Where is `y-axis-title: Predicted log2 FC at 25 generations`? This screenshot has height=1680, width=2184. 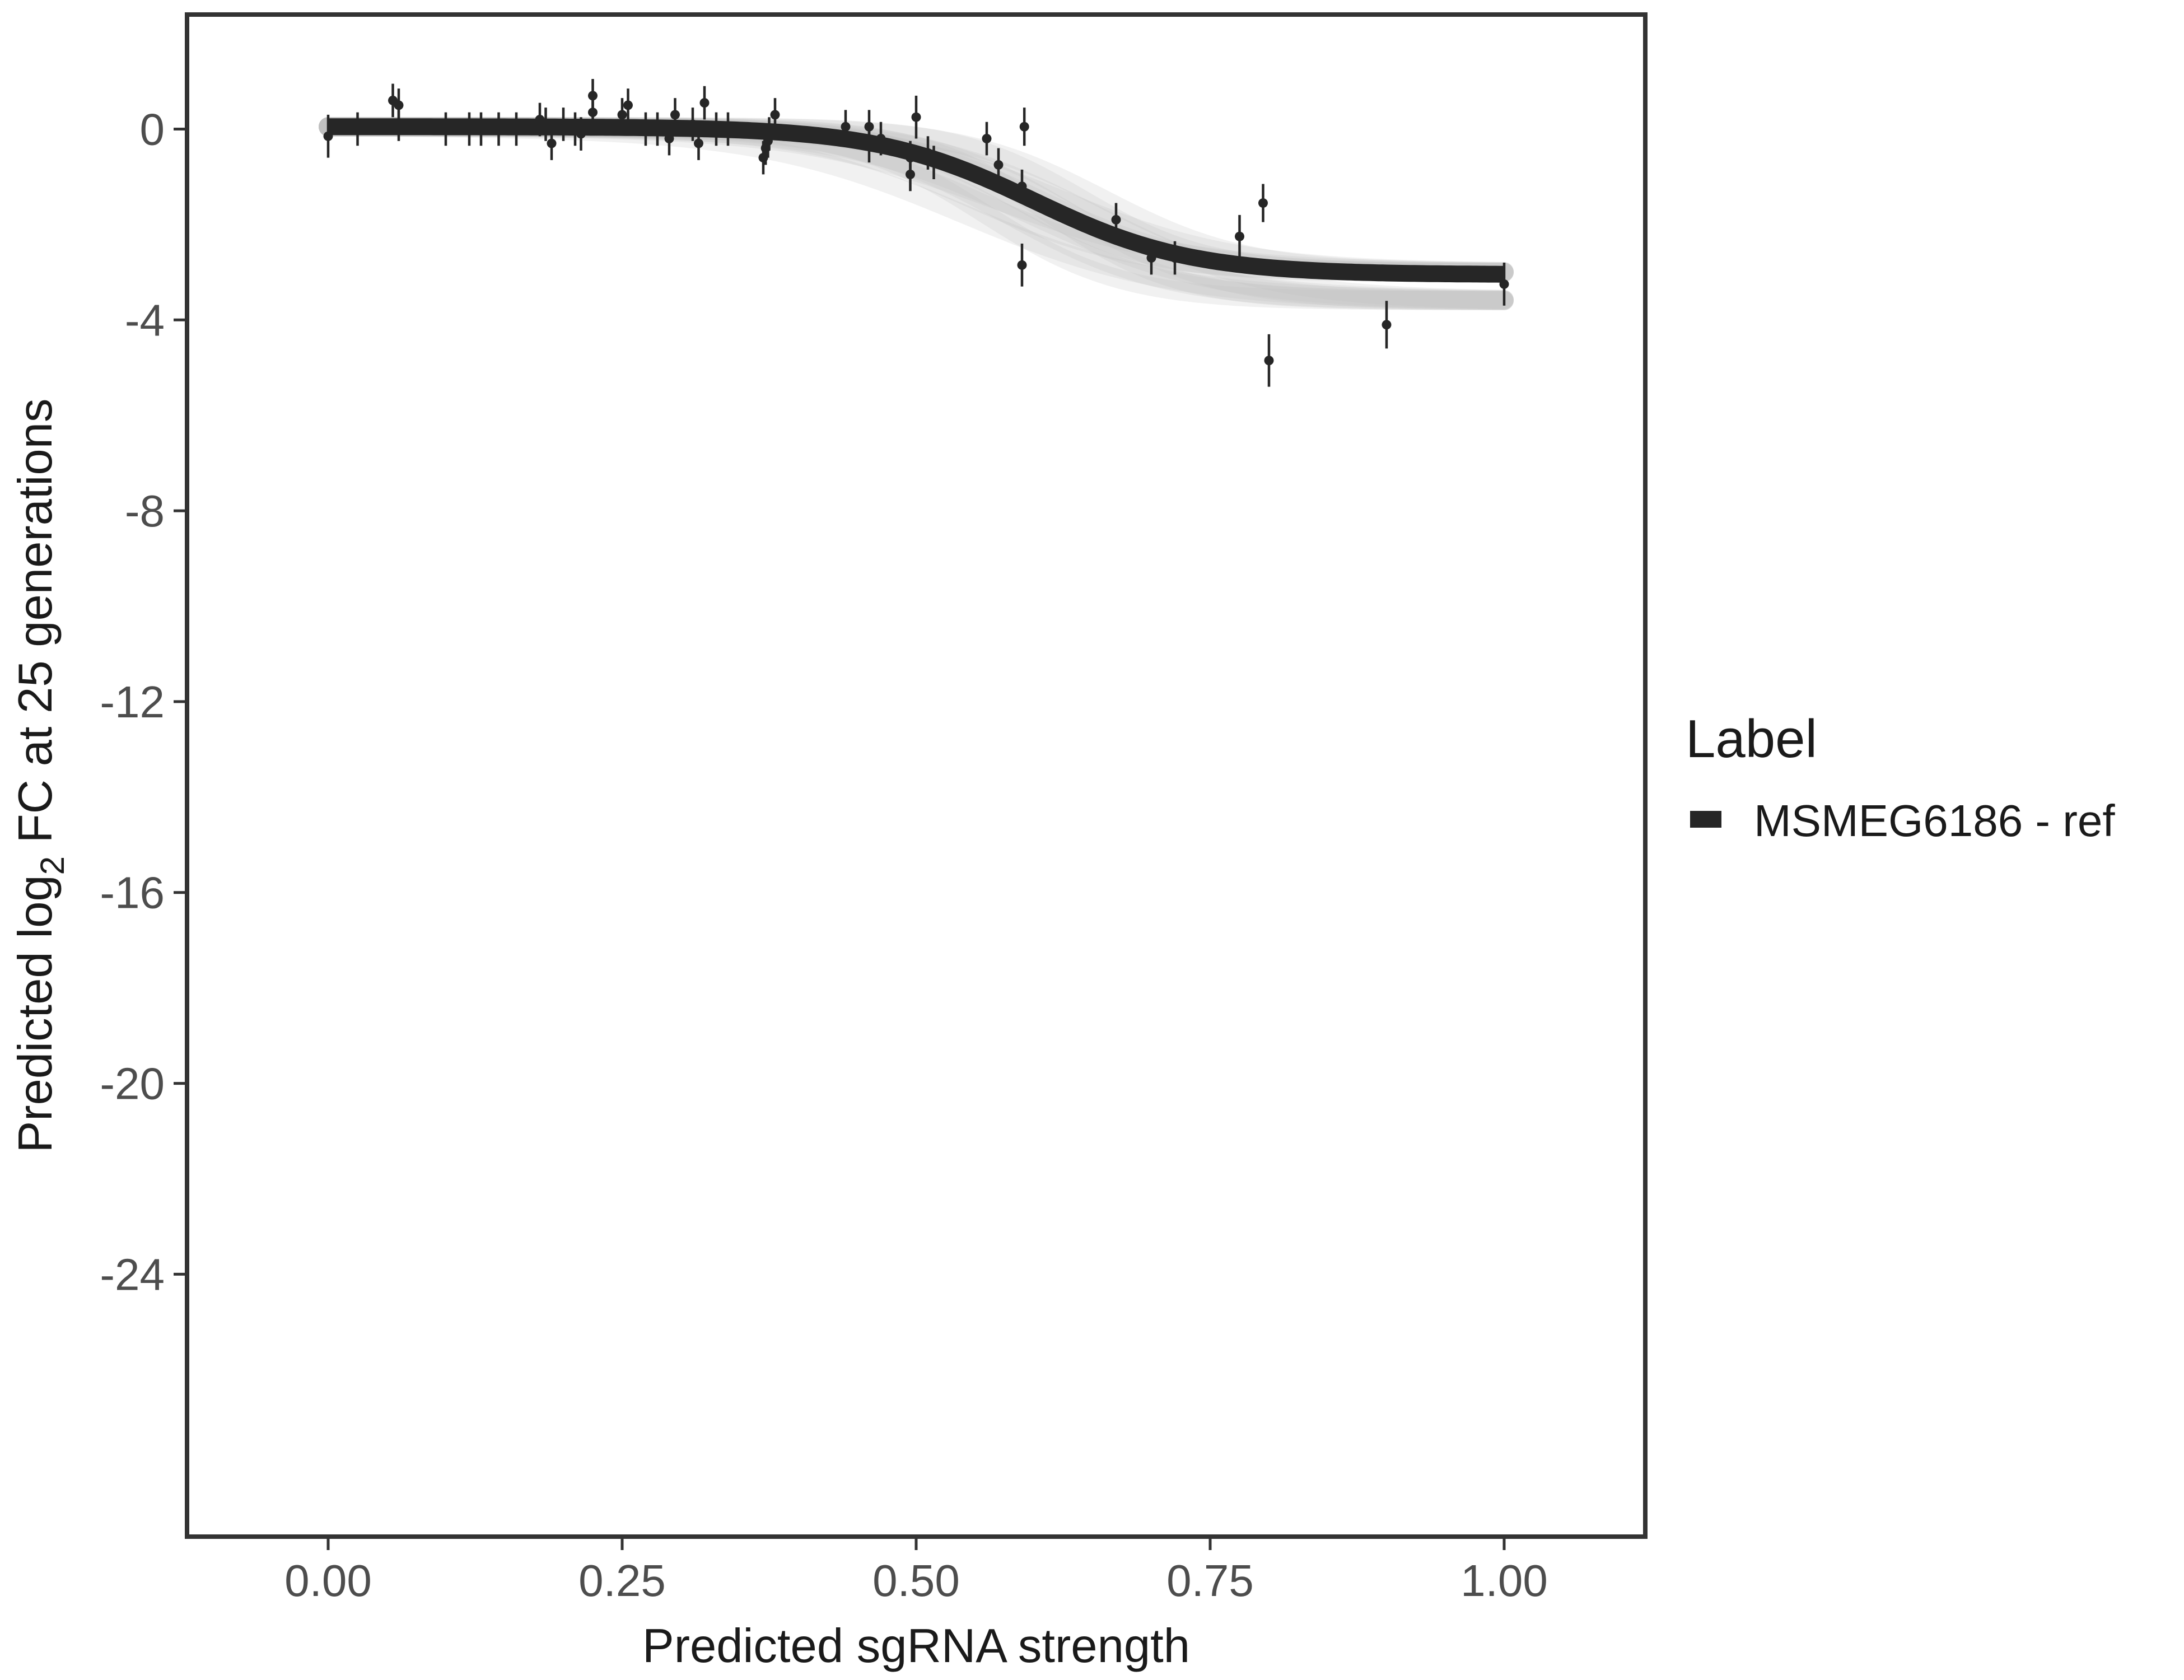 y-axis-title: Predicted log2 FC at 25 generations is located at coordinates (40, 776).